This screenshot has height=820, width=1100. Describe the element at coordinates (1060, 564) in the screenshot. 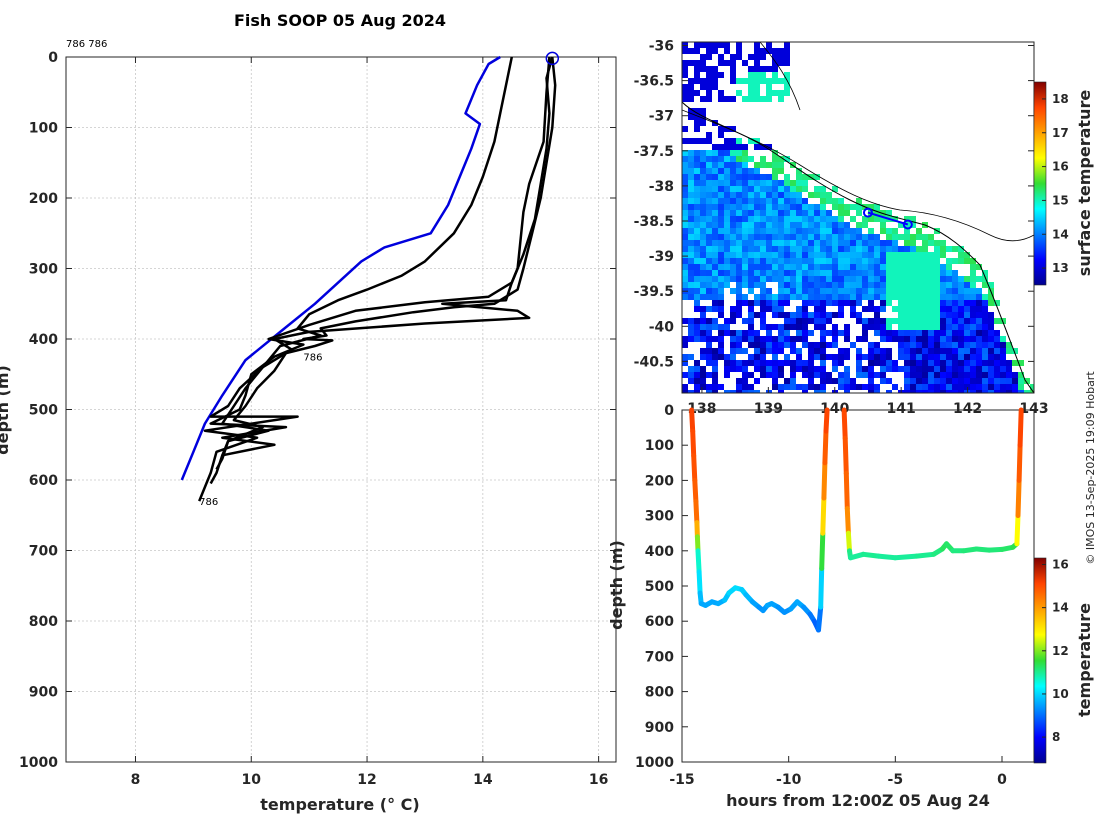

I see `temp-colorbar-tick-label: 16` at that location.